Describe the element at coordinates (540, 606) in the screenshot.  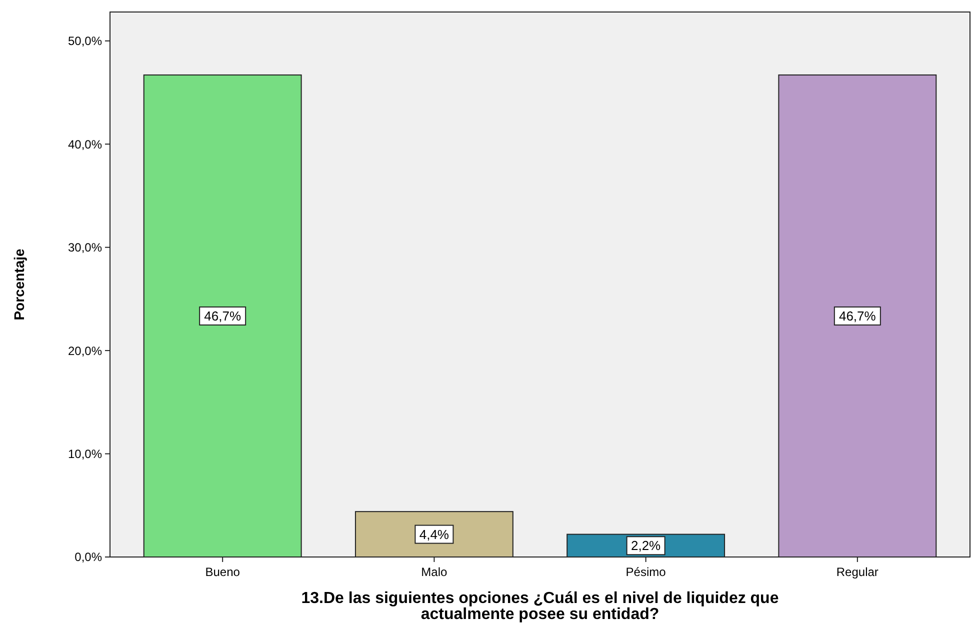
I see `x-axis-title: 13.De las siguientes opciones ¿Cuál es el nivel de liquidez que actualmente posee su entidad?` at that location.